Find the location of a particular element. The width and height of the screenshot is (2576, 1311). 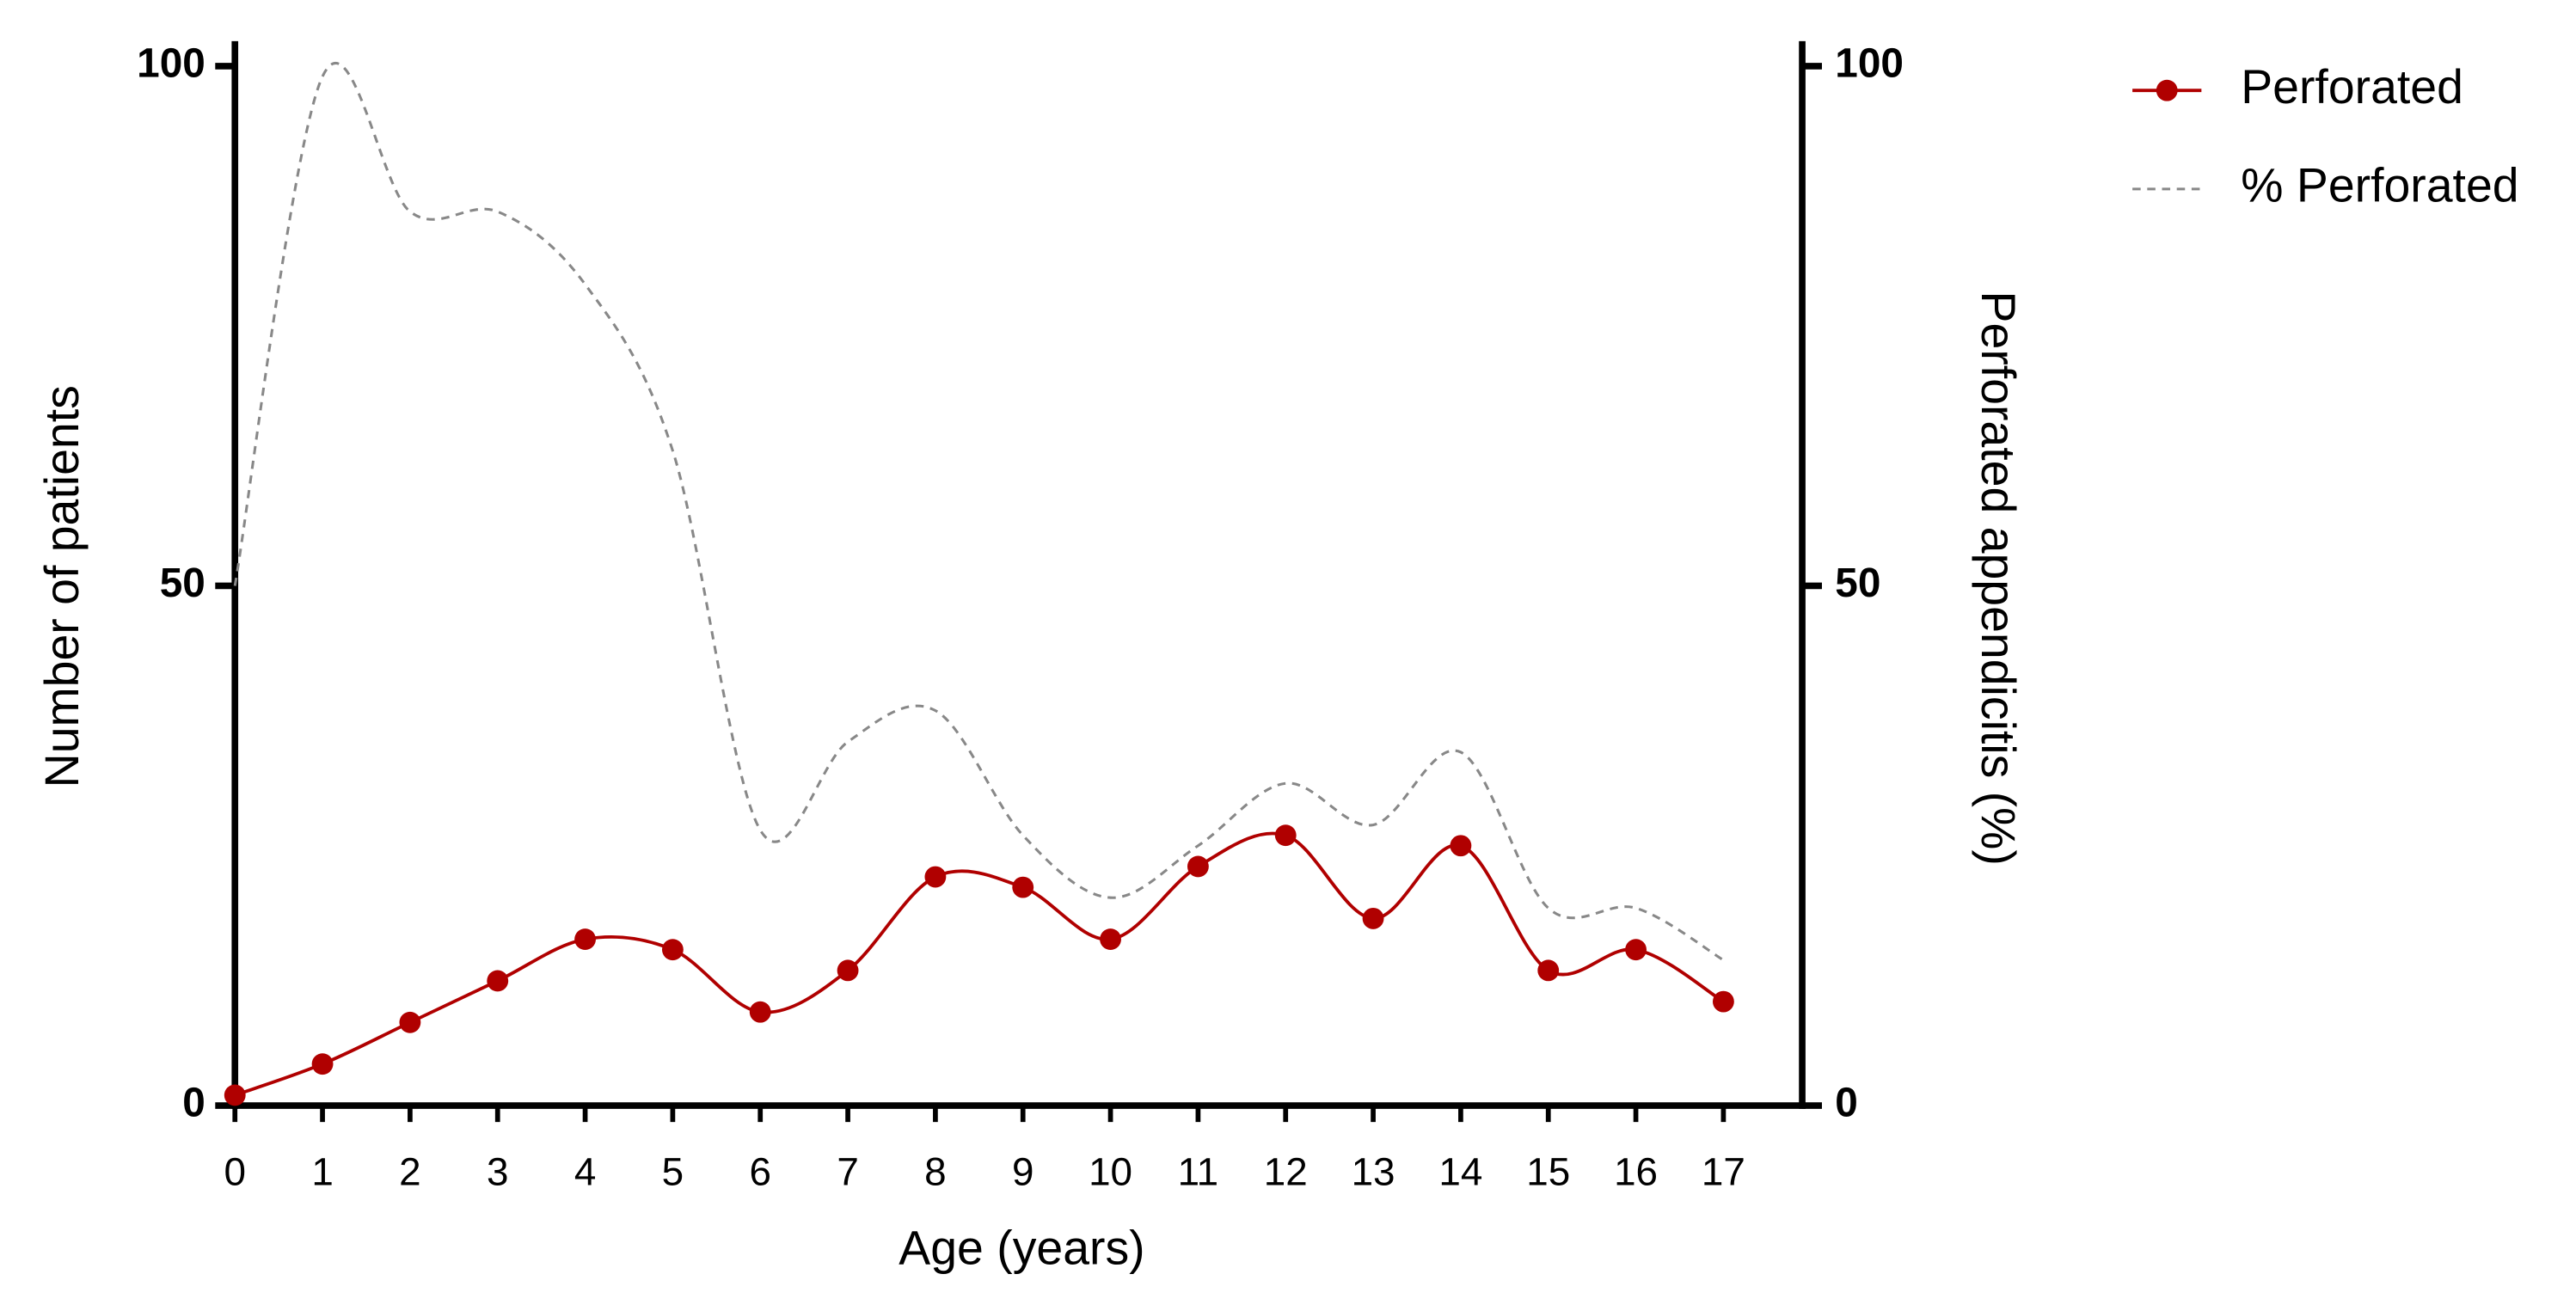

x-tick-label: 11 is located at coordinates (1198, 1171).